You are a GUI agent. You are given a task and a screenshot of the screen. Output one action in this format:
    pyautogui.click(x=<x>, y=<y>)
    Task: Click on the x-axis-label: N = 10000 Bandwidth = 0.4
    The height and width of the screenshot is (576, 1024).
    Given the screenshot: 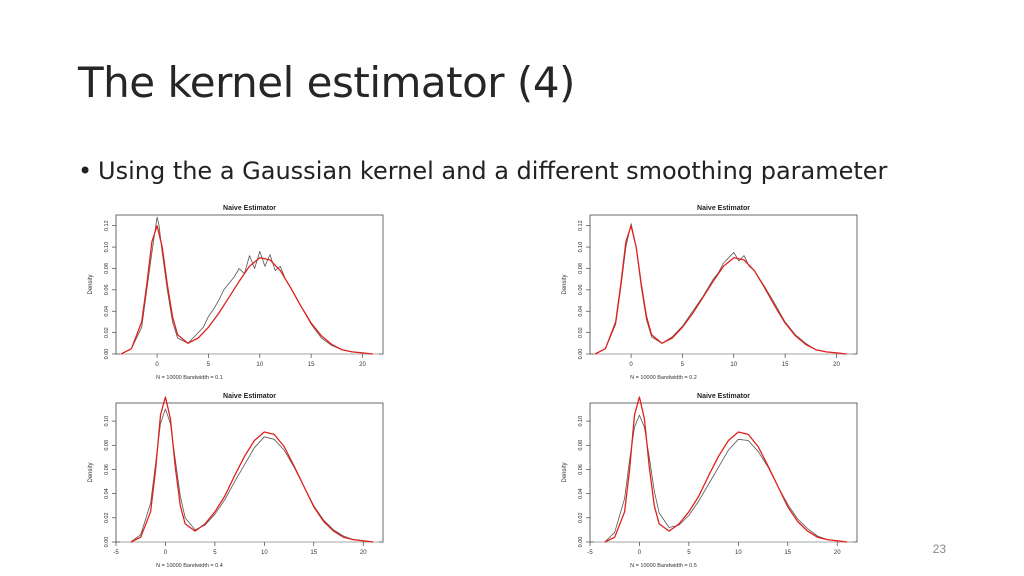 What is the action you would take?
    pyautogui.click(x=189, y=566)
    